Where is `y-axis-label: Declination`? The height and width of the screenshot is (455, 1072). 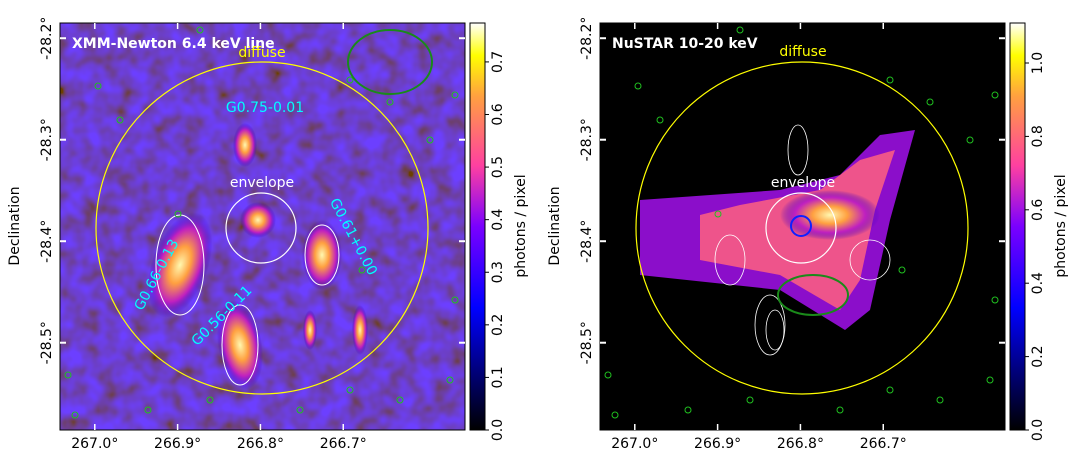 y-axis-label: Declination is located at coordinates (555, 225).